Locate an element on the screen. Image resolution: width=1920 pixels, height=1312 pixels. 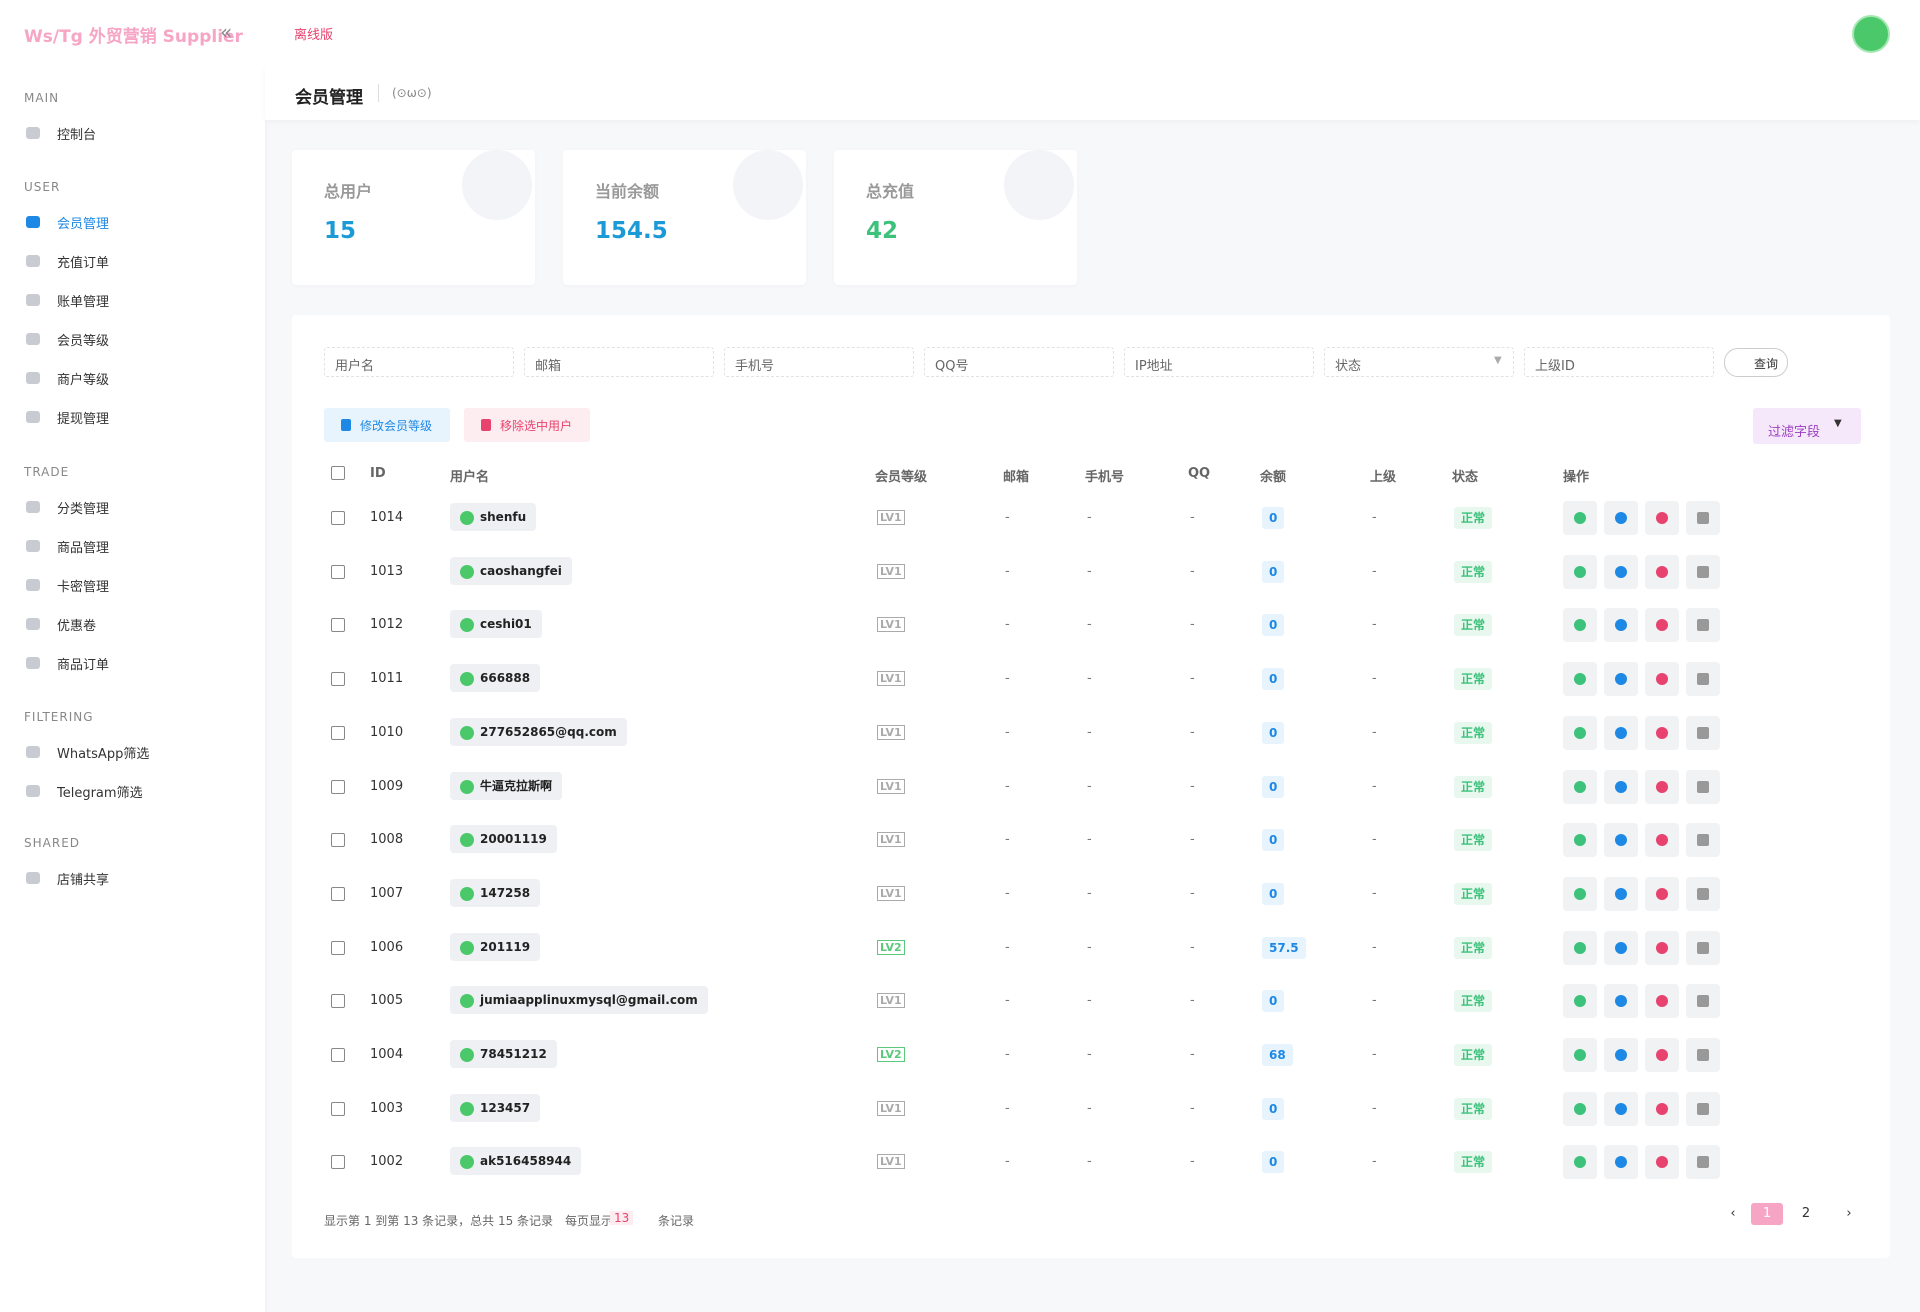
checkbox is located at coordinates (338, 473).